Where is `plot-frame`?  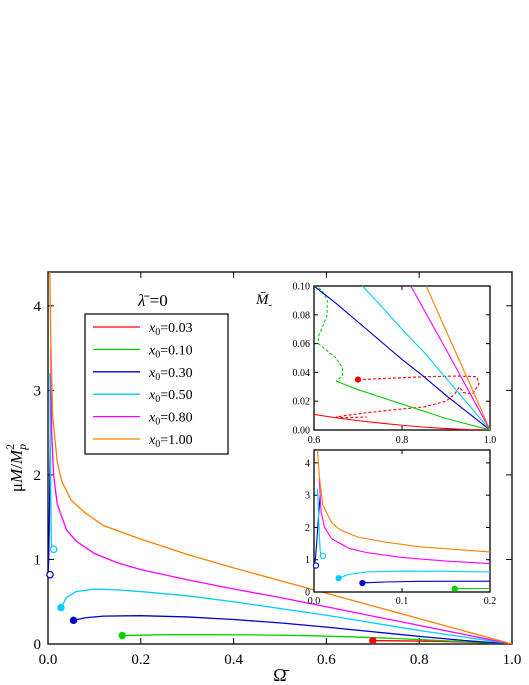 plot-frame is located at coordinates (402, 521).